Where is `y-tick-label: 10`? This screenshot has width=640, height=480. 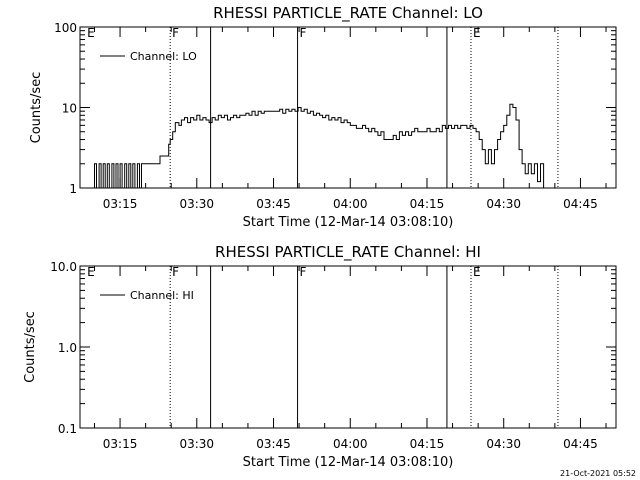
y-tick-label: 10 is located at coordinates (69, 109).